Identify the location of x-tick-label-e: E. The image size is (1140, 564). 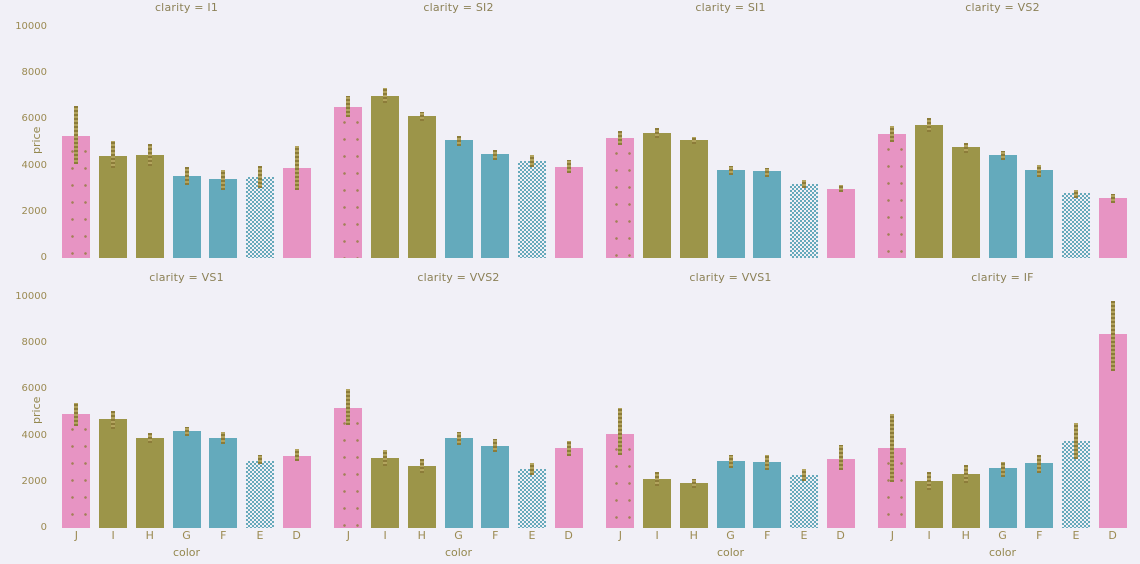
(260, 535).